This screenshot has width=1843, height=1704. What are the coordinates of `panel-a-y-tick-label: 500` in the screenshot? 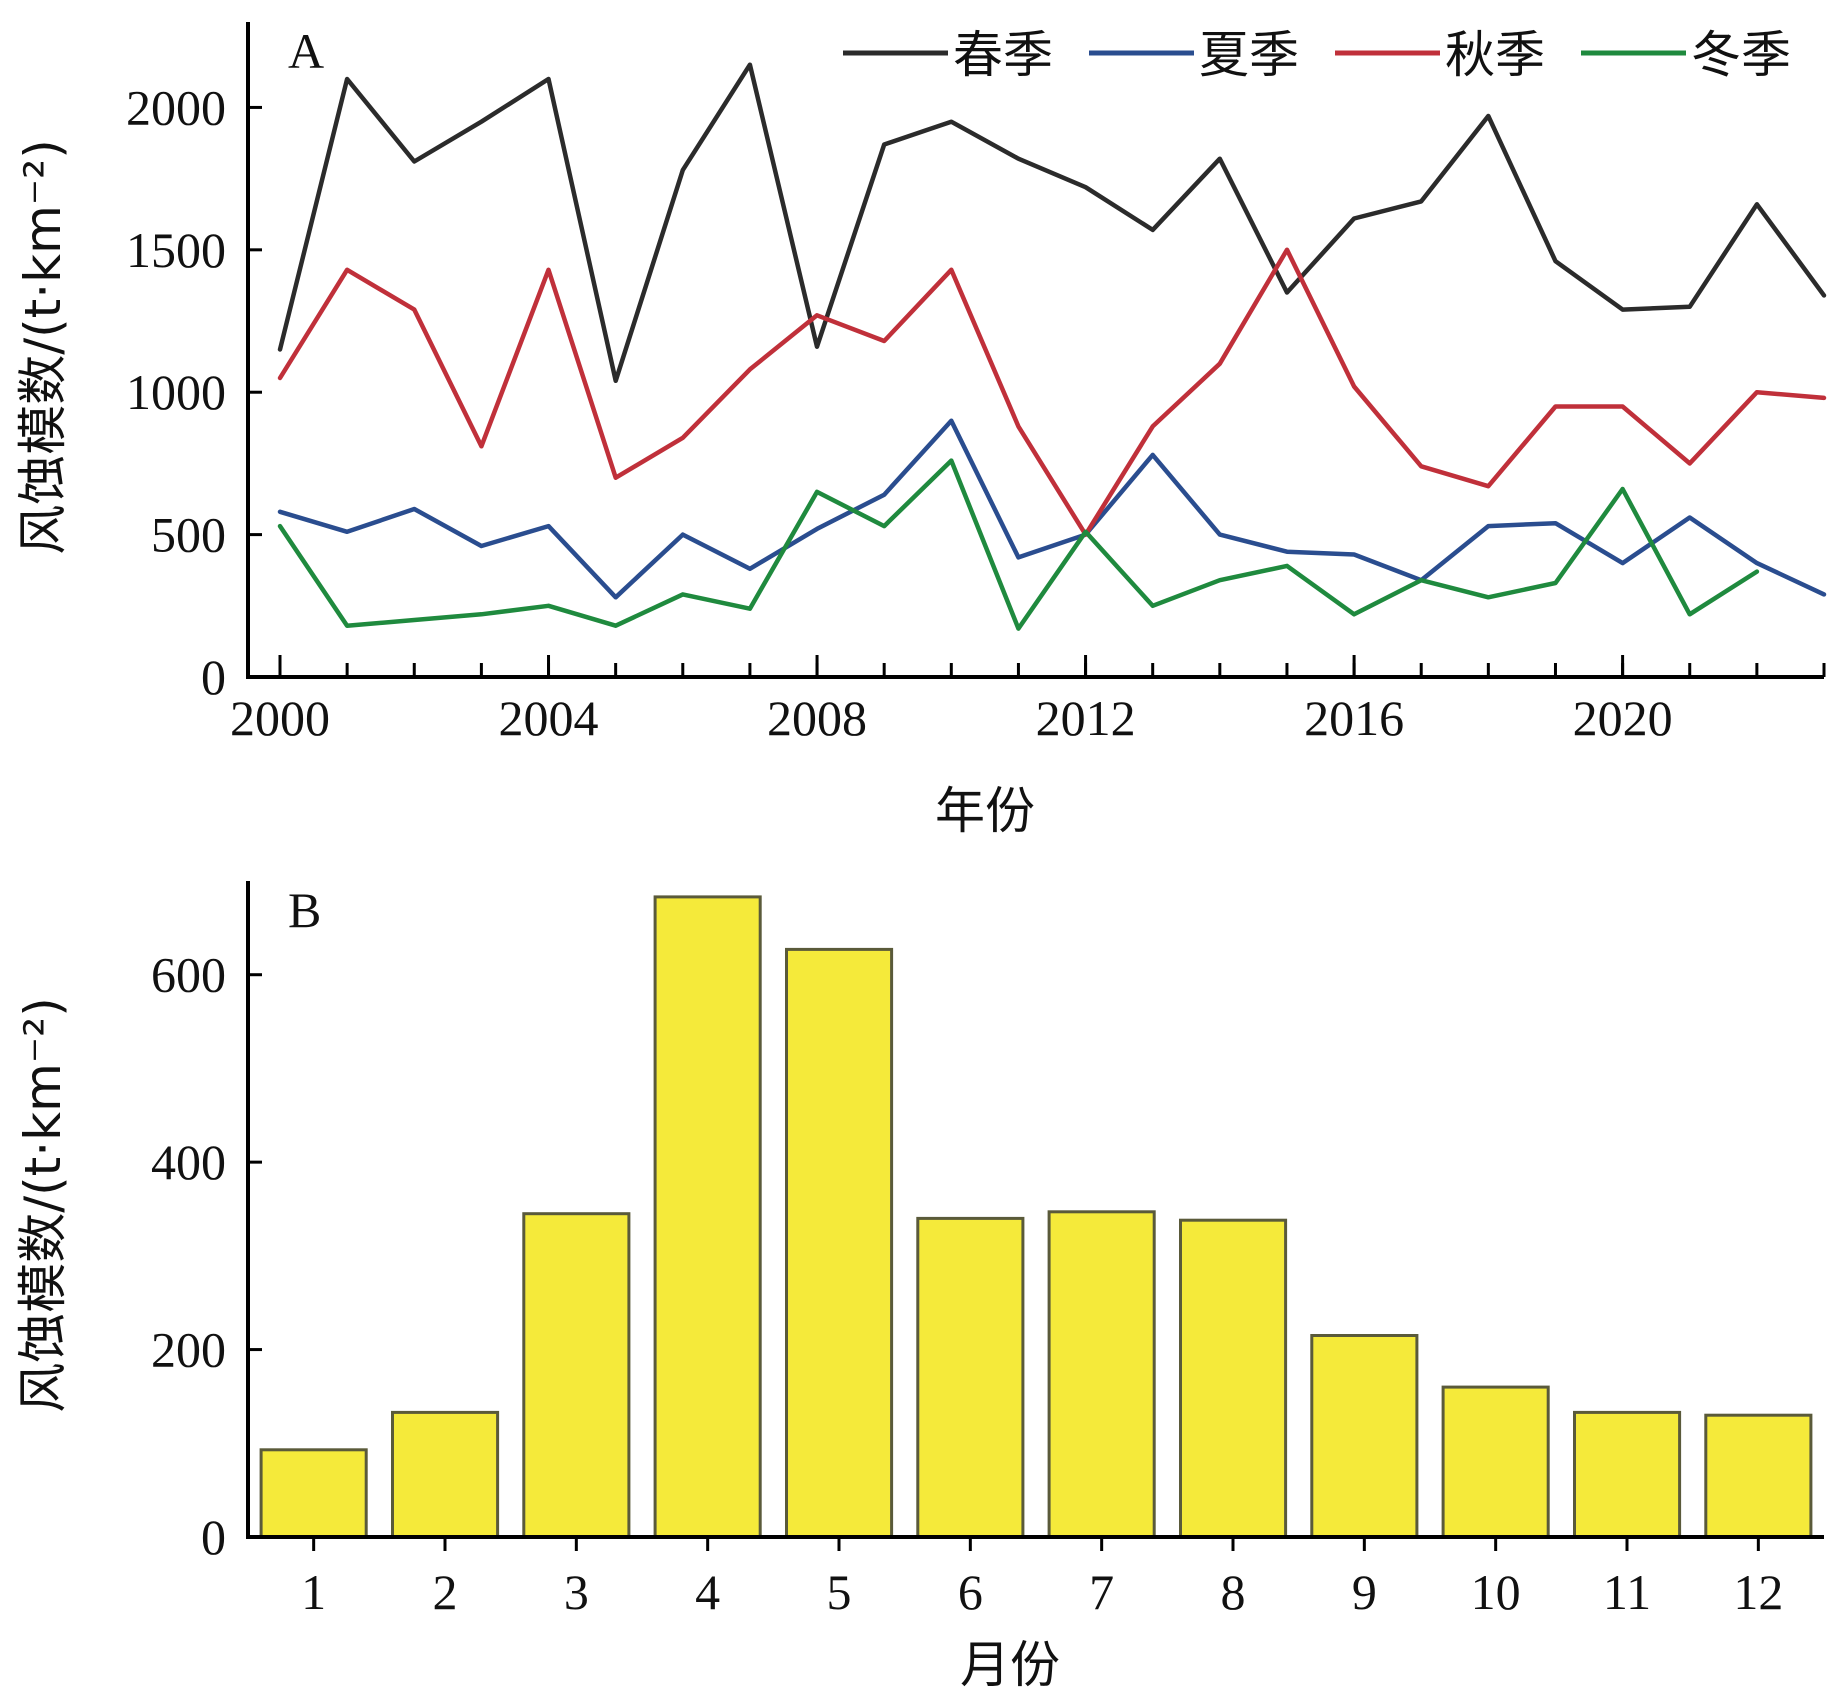 It's located at (188, 535).